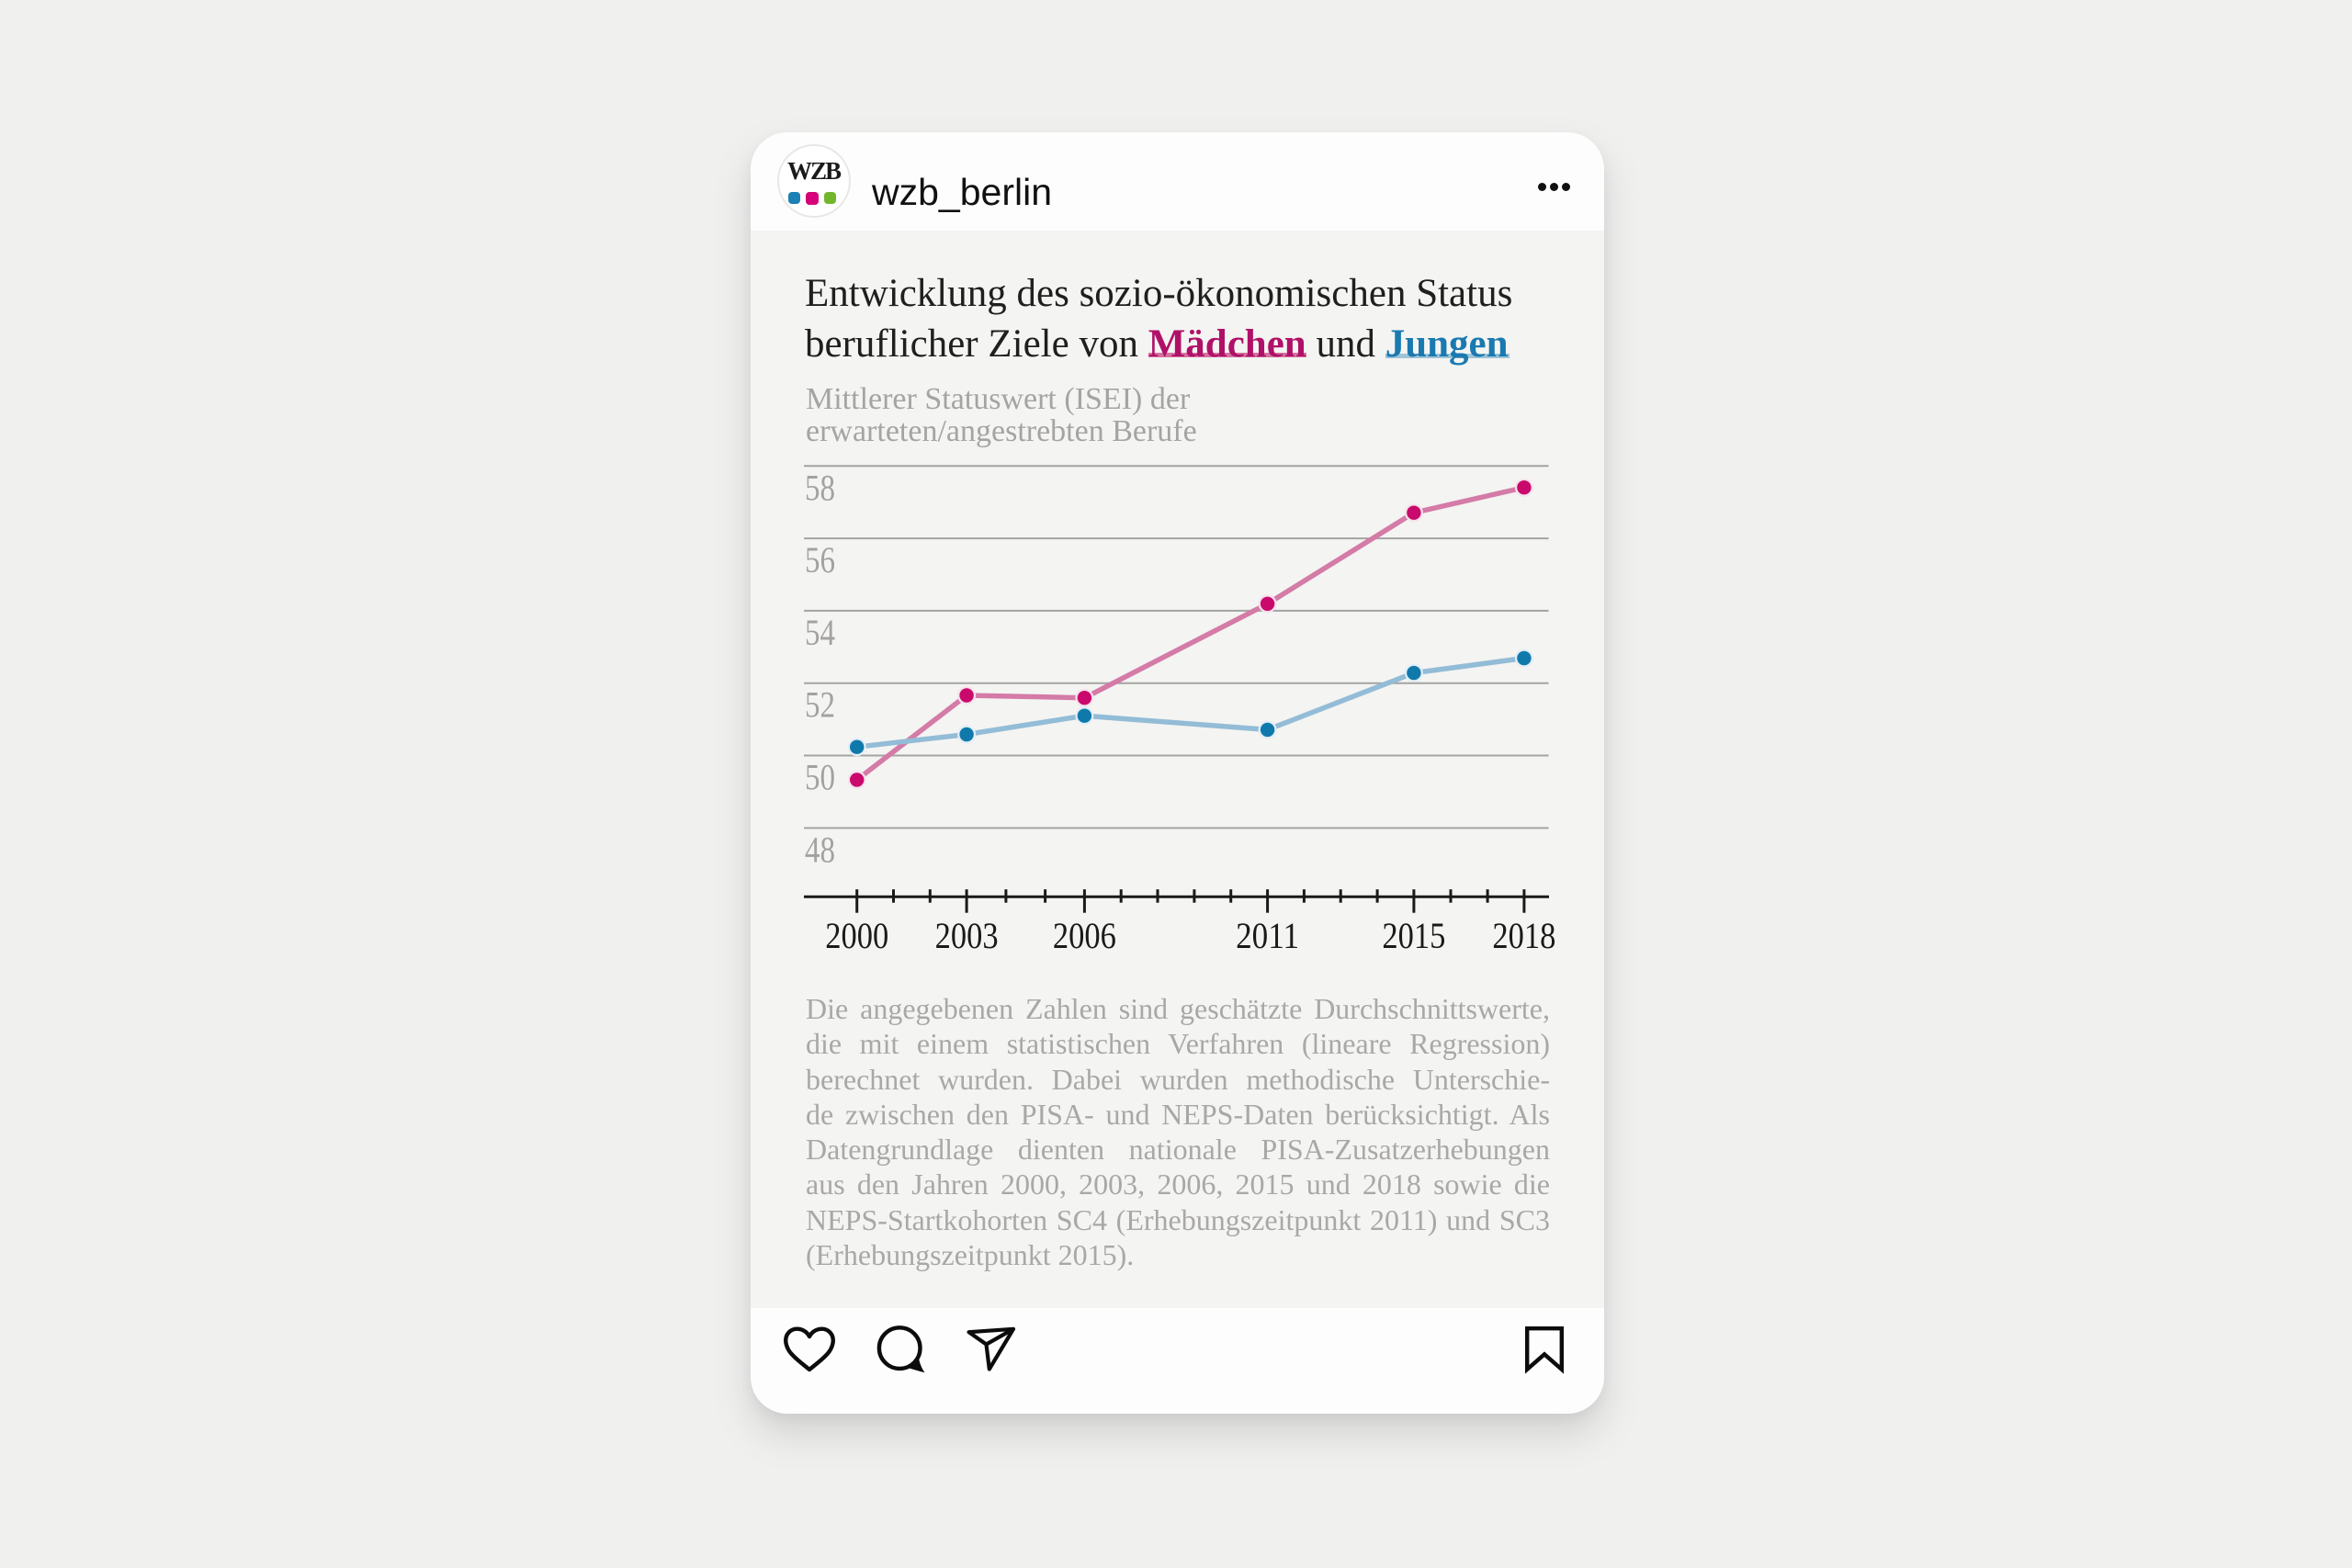 The height and width of the screenshot is (1568, 2352). I want to click on svg-text: 2006, so click(1084, 936).